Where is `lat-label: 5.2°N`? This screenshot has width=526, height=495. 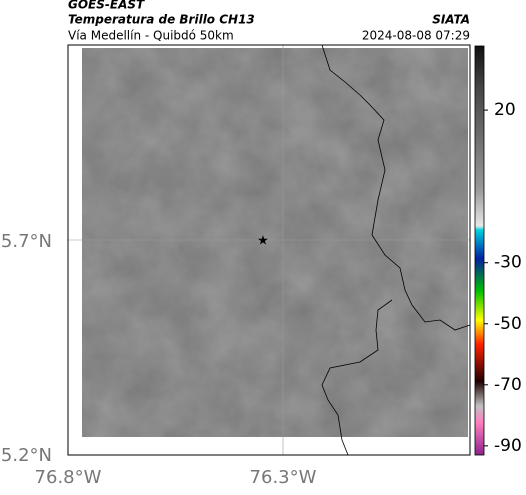 lat-label: 5.2°N is located at coordinates (26, 455).